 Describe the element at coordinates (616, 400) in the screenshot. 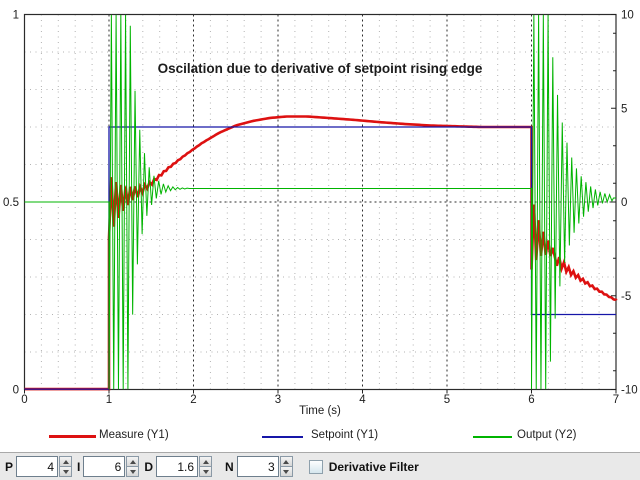

I see `x-tick-label: 7` at that location.